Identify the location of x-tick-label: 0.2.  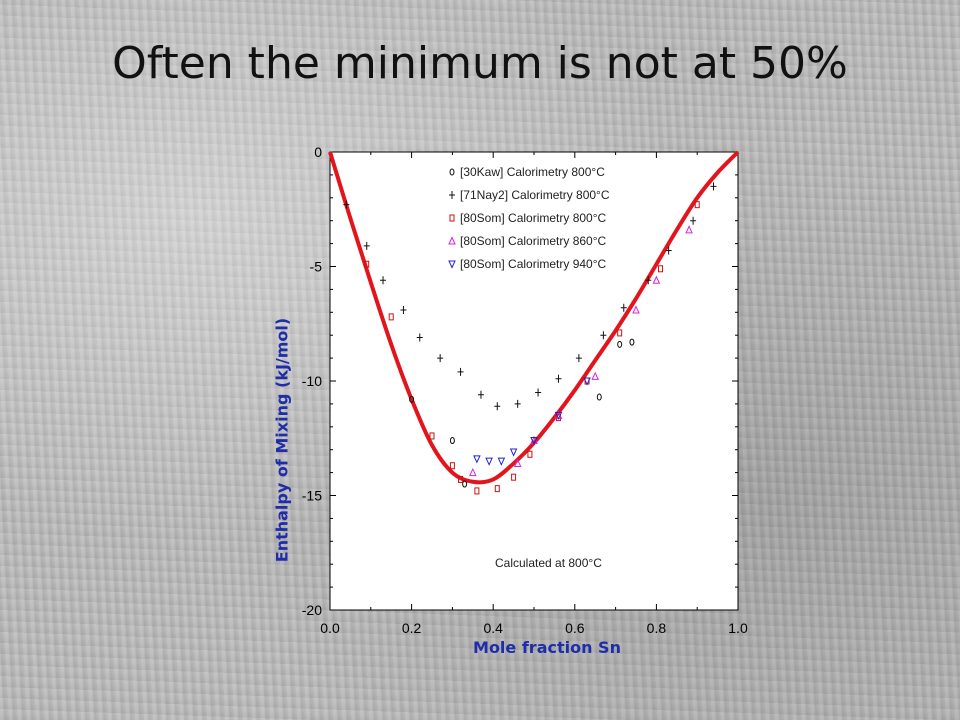
(412, 628).